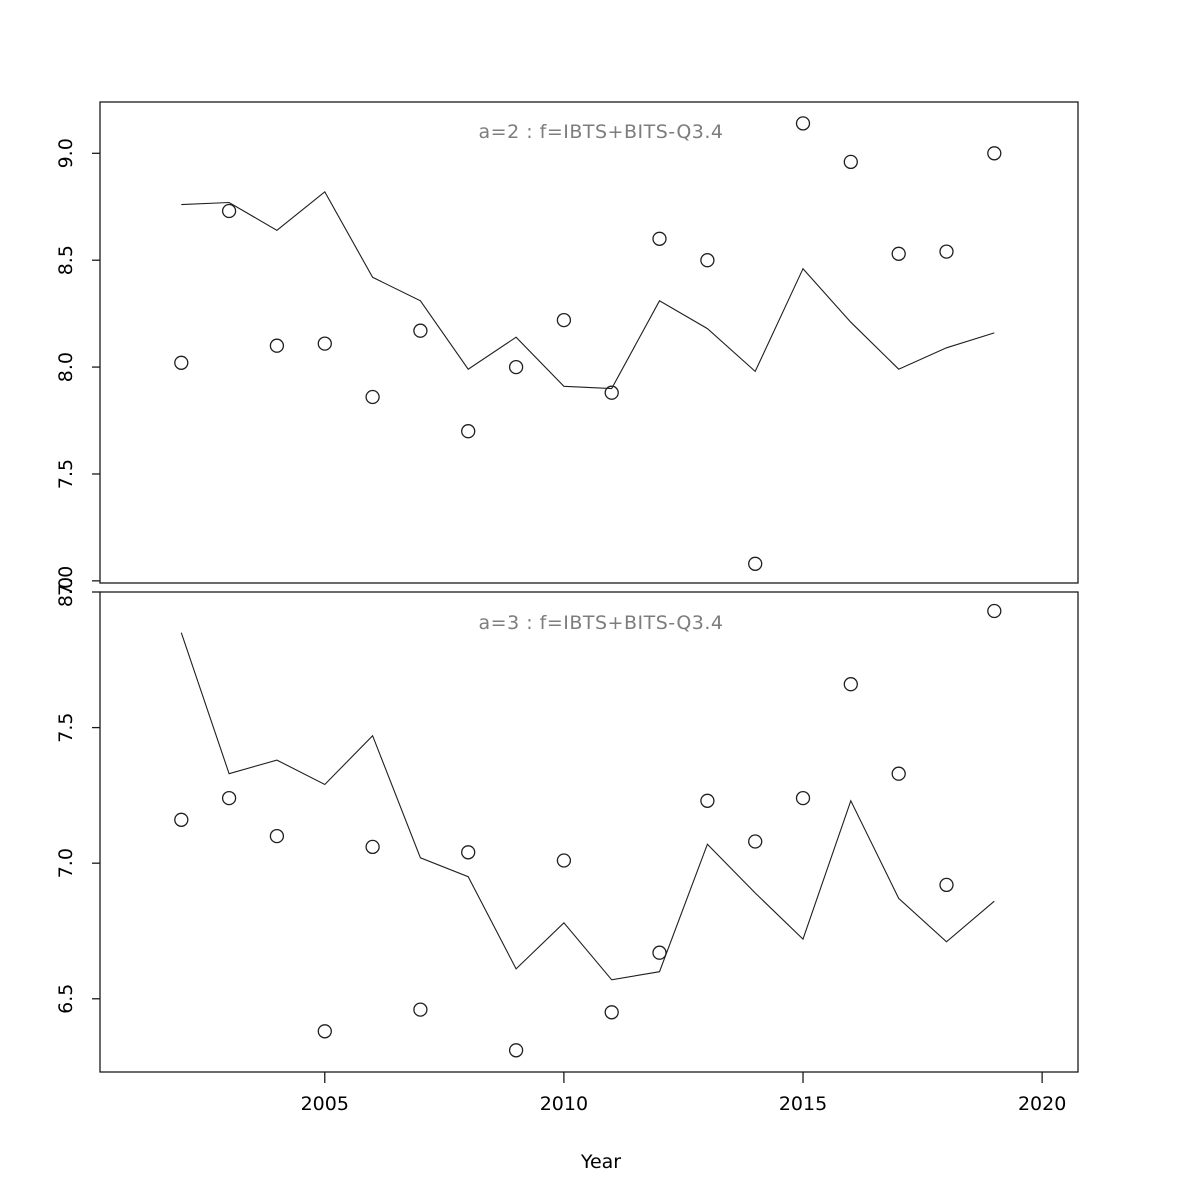 This screenshot has height=1204, width=1200. Describe the element at coordinates (325, 1104) in the screenshot. I see `x-tick-label: 2005` at that location.